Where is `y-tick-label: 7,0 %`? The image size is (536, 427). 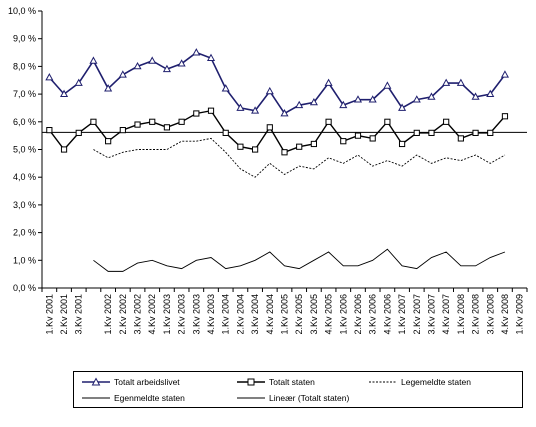 y-tick-label: 7,0 % is located at coordinates (24, 94).